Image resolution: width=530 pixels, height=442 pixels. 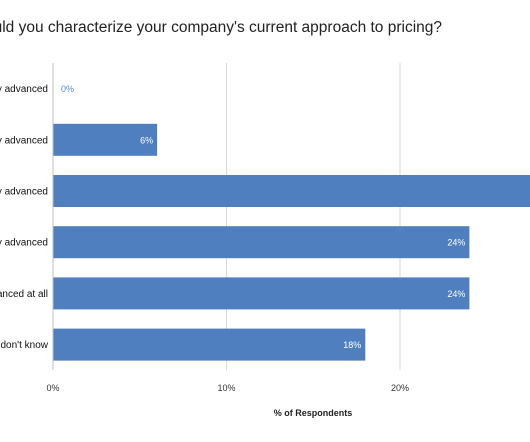 What do you see at coordinates (146, 140) in the screenshot?
I see `data-label-1: 6%` at bounding box center [146, 140].